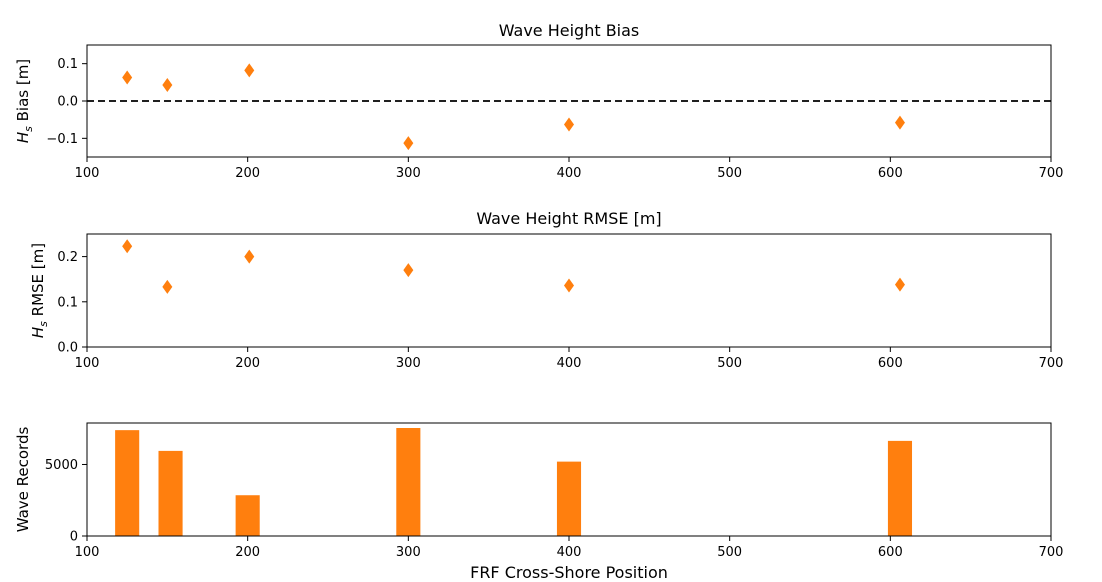  Describe the element at coordinates (67, 257) in the screenshot. I see `chart-1-ytick-label-2: 0.2` at that location.